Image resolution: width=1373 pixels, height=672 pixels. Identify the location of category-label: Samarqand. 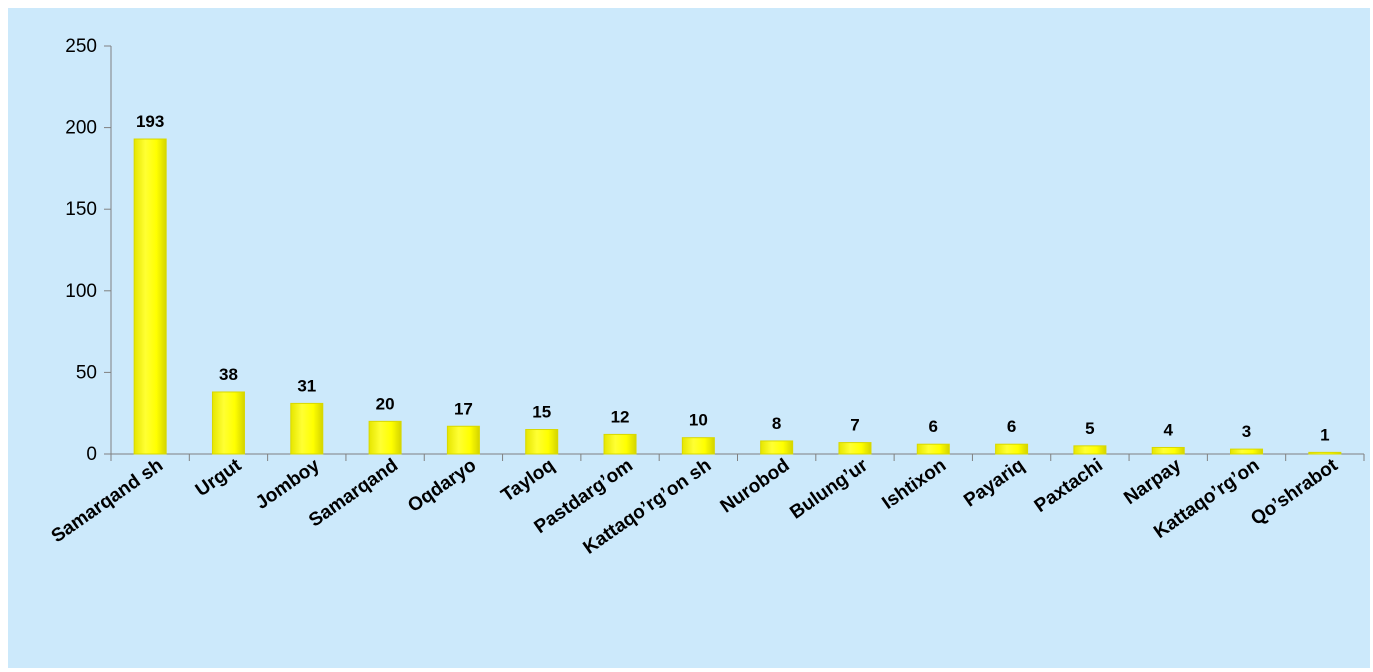
(353, 493).